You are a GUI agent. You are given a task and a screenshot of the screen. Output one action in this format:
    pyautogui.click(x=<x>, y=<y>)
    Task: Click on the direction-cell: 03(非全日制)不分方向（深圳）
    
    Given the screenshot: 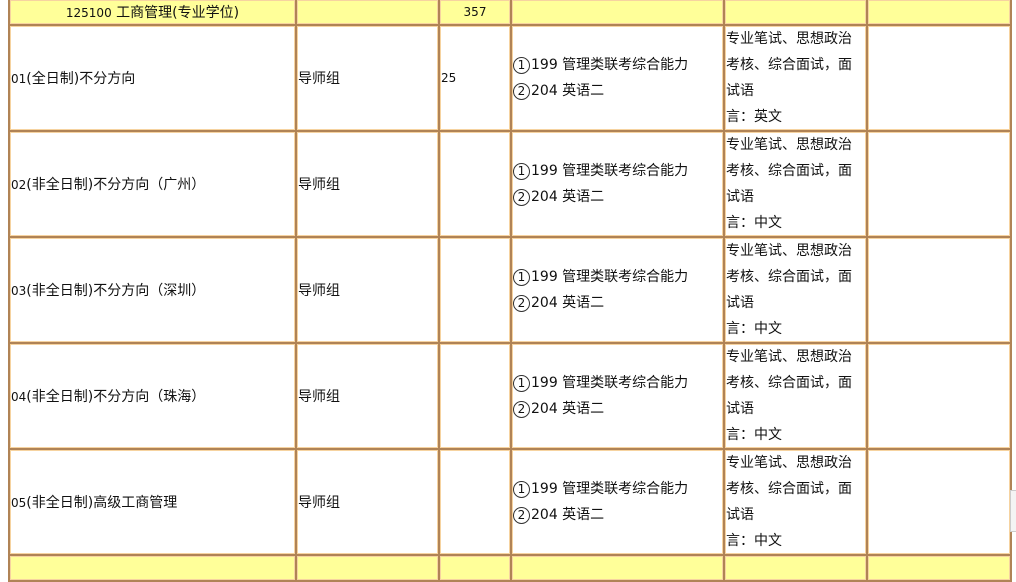 What is the action you would take?
    pyautogui.click(x=152, y=290)
    